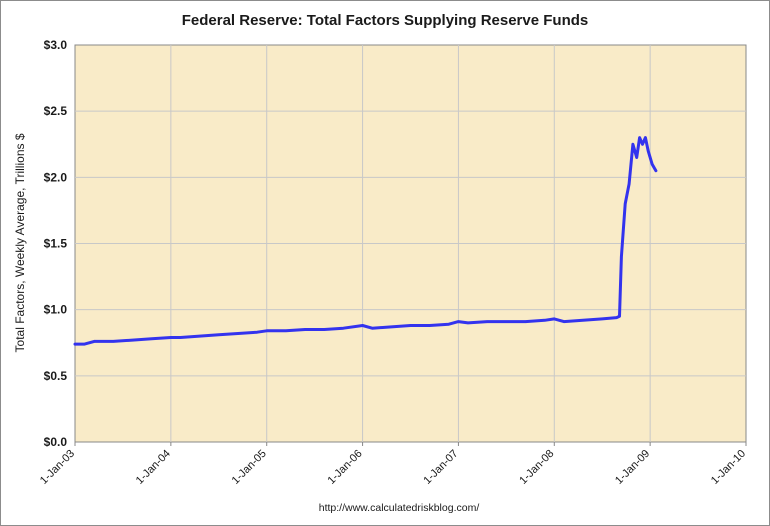 This screenshot has height=526, width=770. I want to click on y-tick-label: $2.5, so click(56, 111).